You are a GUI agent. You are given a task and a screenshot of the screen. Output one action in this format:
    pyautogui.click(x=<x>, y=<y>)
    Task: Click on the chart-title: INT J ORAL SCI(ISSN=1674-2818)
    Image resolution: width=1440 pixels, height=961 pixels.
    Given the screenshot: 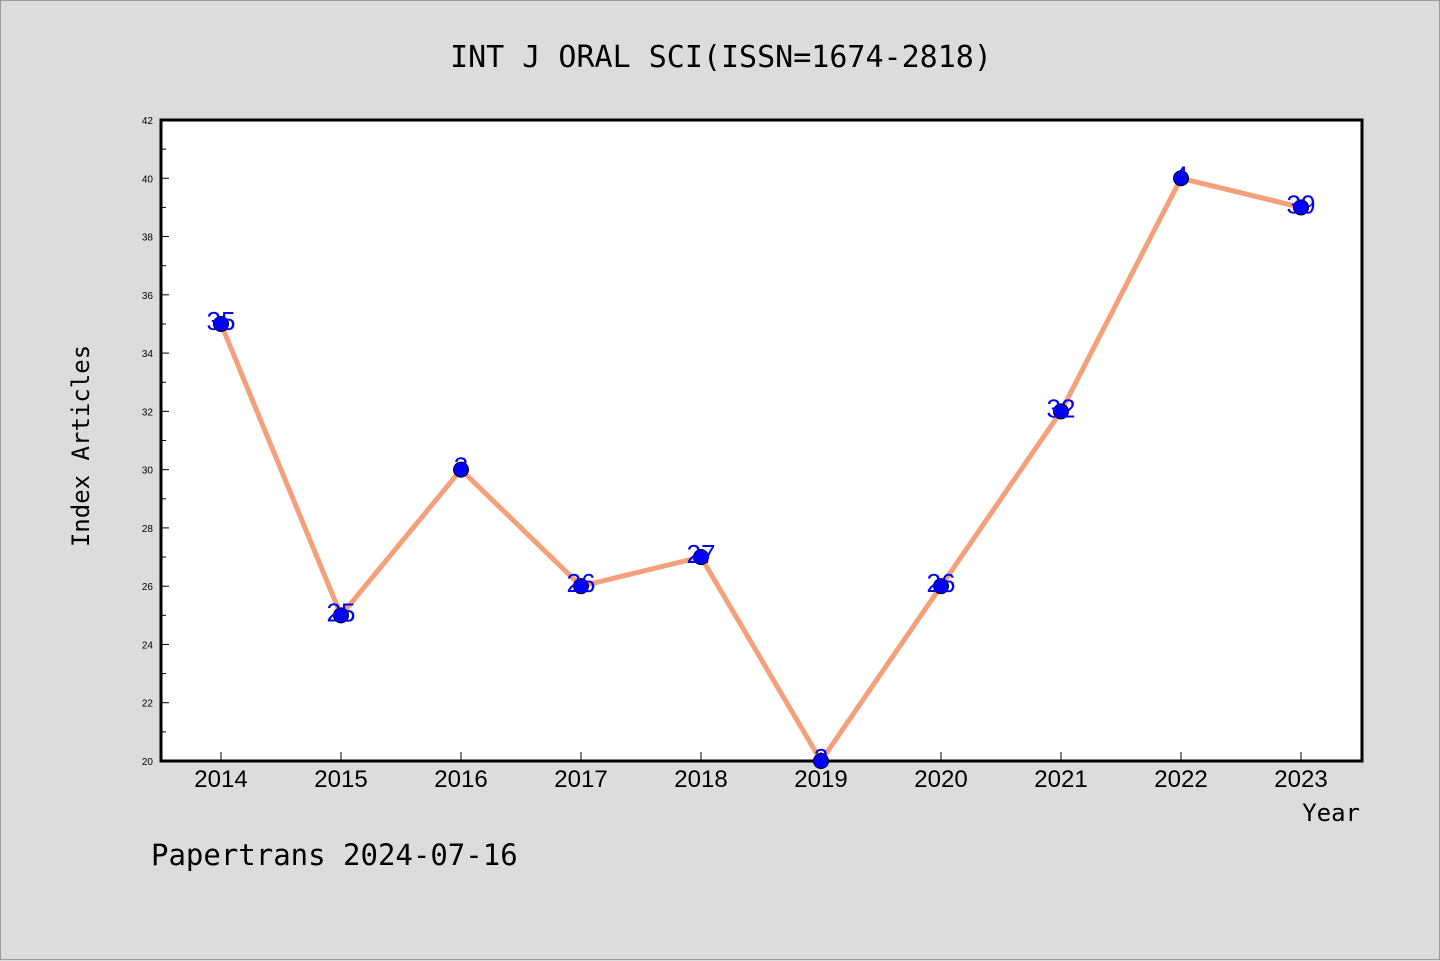 What is the action you would take?
    pyautogui.click(x=721, y=57)
    